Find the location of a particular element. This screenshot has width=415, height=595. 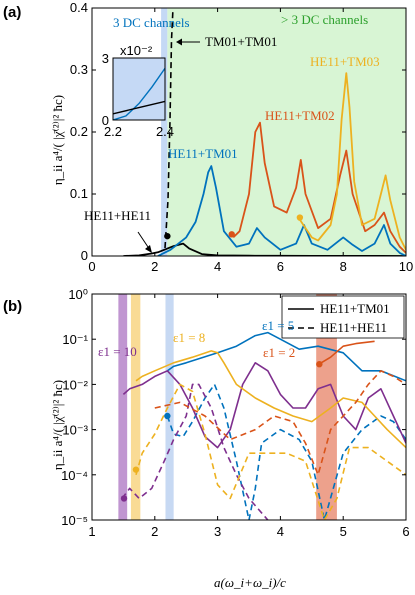

series-he11-tm02 is located at coordinates (319, 187).